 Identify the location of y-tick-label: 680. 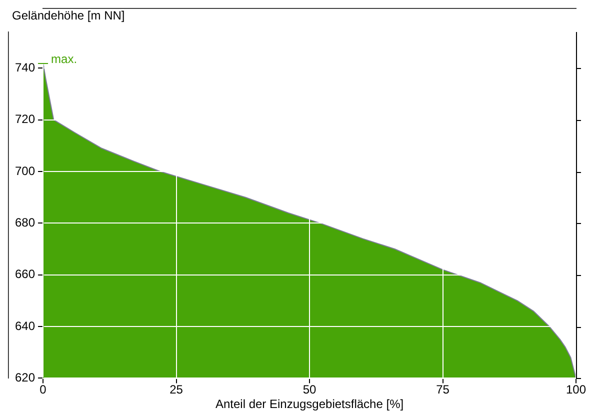
(25, 223).